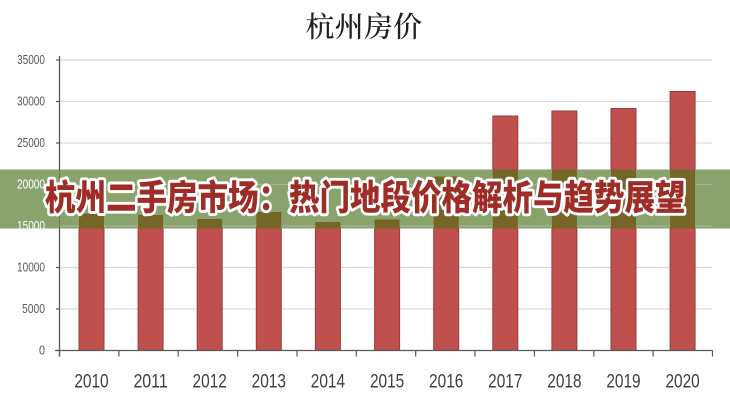  What do you see at coordinates (328, 381) in the screenshot?
I see `svg-text: 2014` at bounding box center [328, 381].